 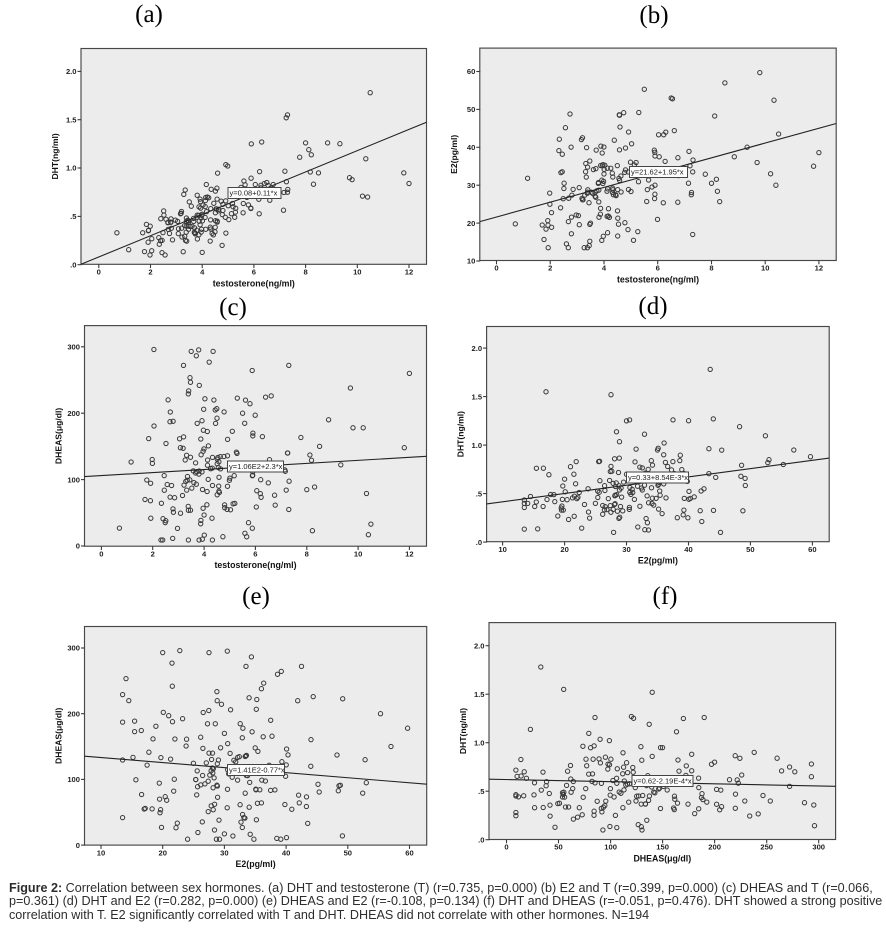 What do you see at coordinates (657, 172) in the screenshot?
I see `svg-text: y=21.62+1.95*x` at bounding box center [657, 172].